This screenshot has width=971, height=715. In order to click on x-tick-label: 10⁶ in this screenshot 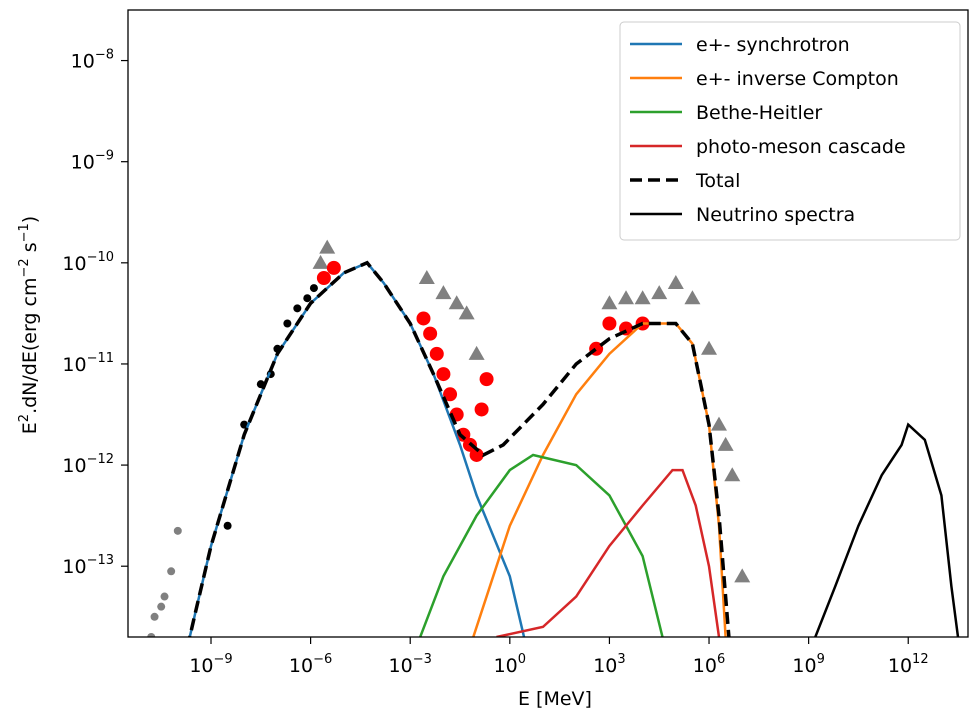, I will do `click(709, 664)`.